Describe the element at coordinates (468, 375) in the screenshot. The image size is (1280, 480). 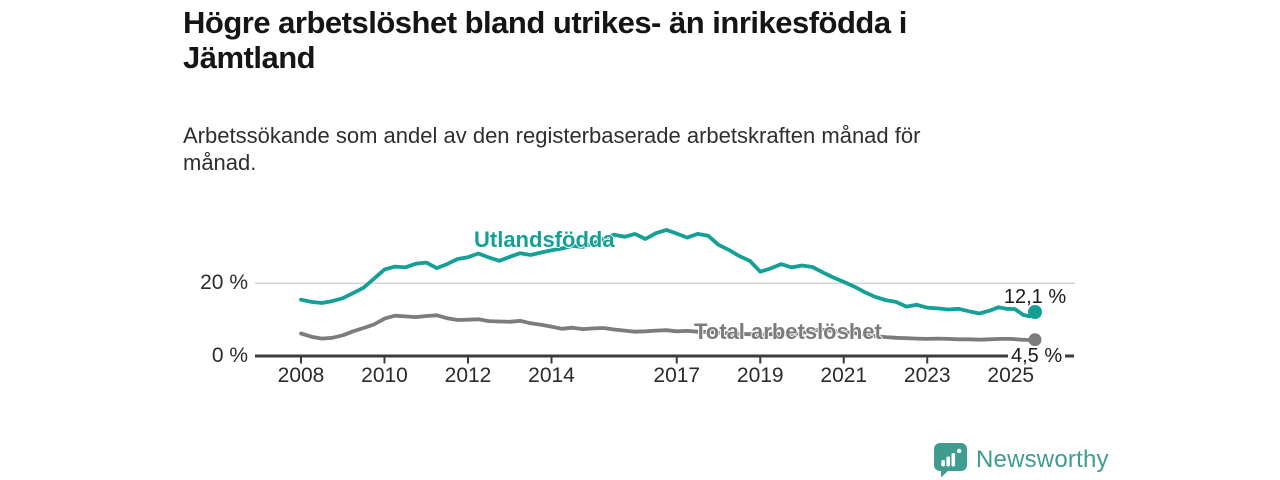
I see `x-axis-tick-label: 2012` at that location.